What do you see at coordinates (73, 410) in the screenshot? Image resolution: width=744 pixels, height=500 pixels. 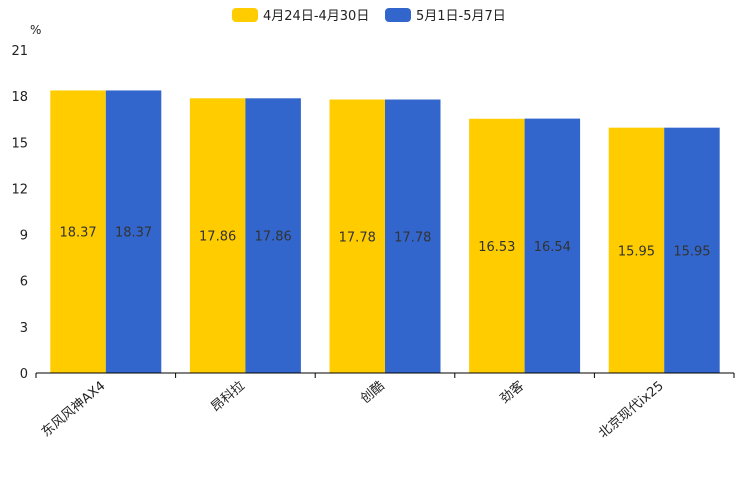 I see `x-tick-label: 东风风神AX4` at bounding box center [73, 410].